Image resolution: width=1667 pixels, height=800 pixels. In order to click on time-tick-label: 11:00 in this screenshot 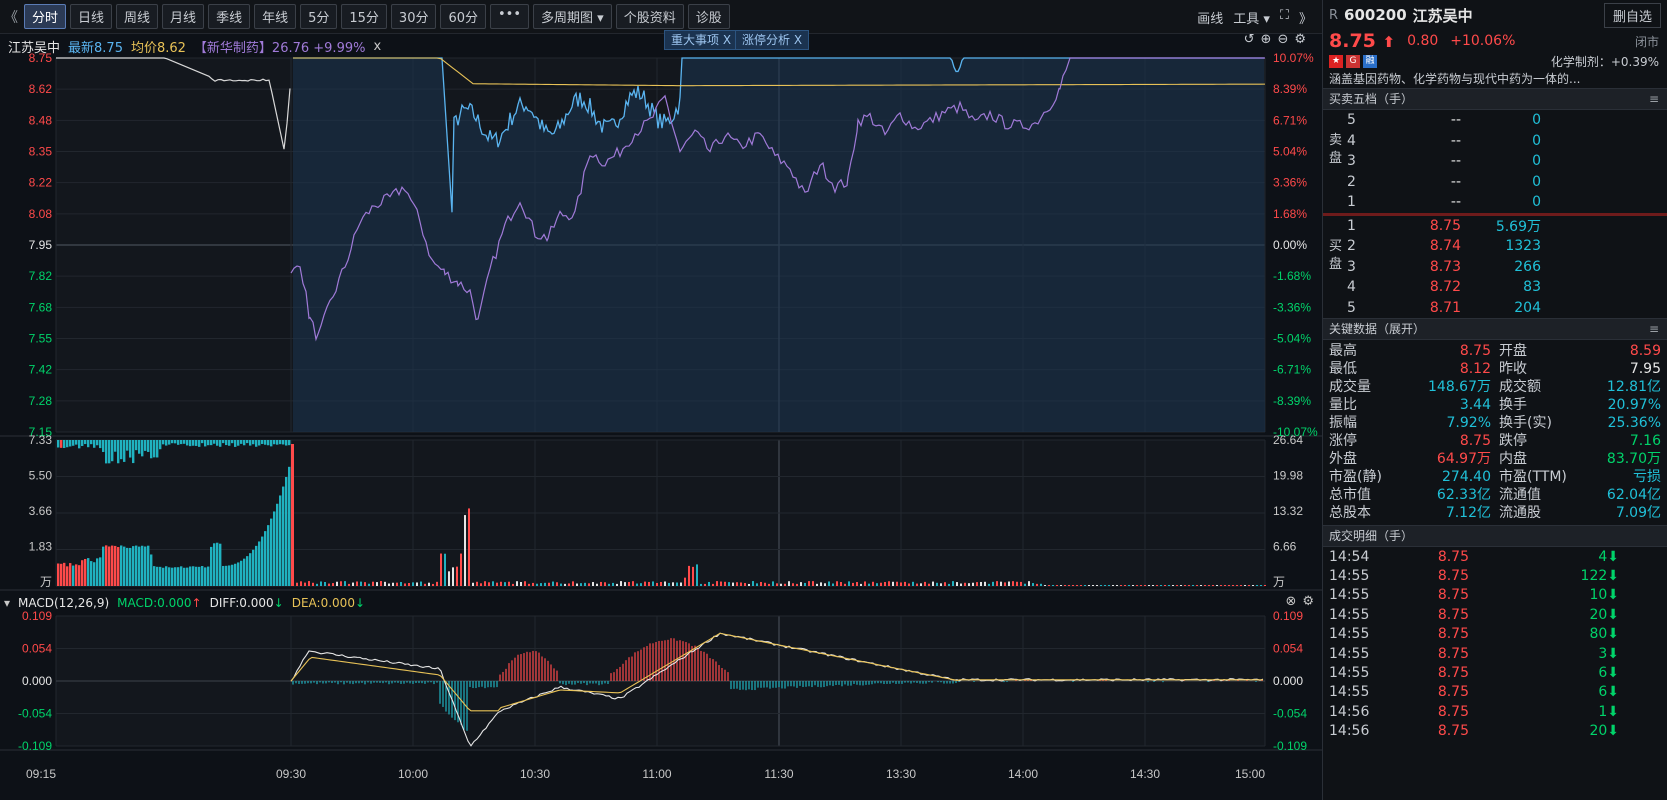, I will do `click(656, 774)`.